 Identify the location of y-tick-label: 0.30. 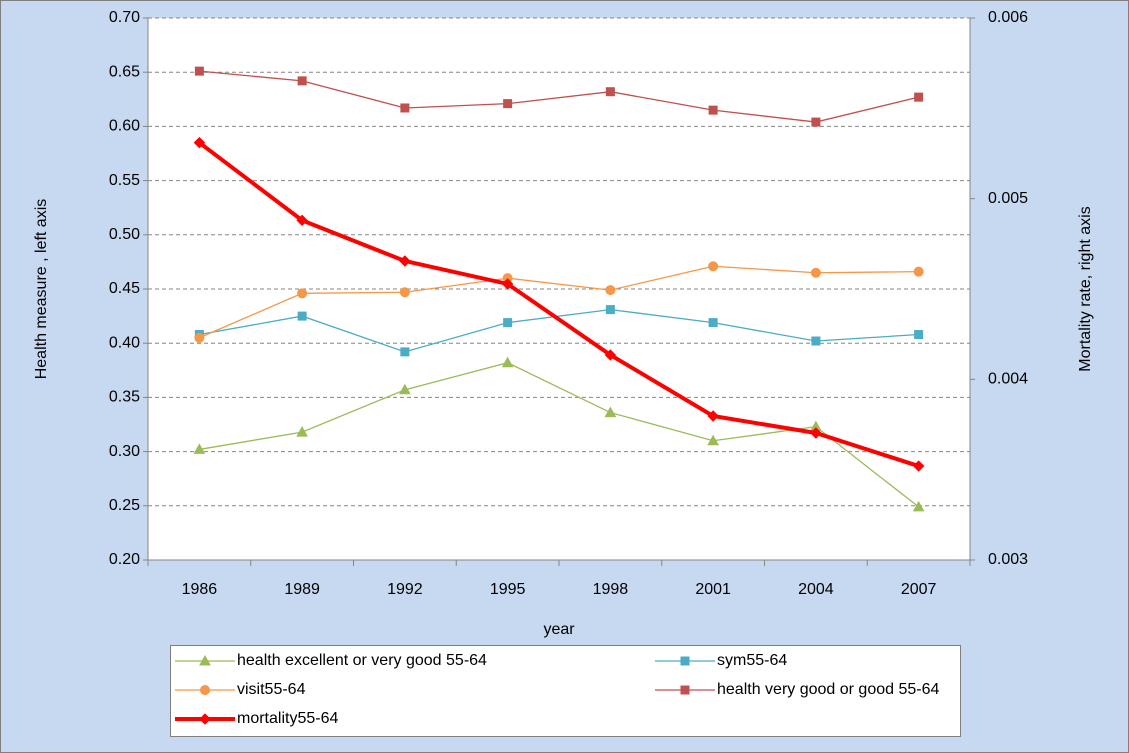
(124, 451).